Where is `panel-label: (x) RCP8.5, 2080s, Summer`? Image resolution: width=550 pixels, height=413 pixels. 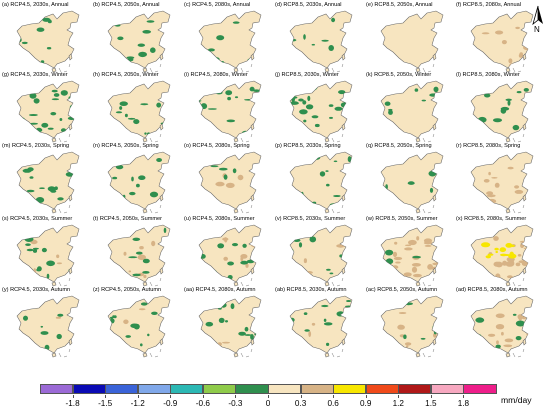
panel-label: (x) RCP8.5, 2080s, Summer is located at coordinates (491, 219).